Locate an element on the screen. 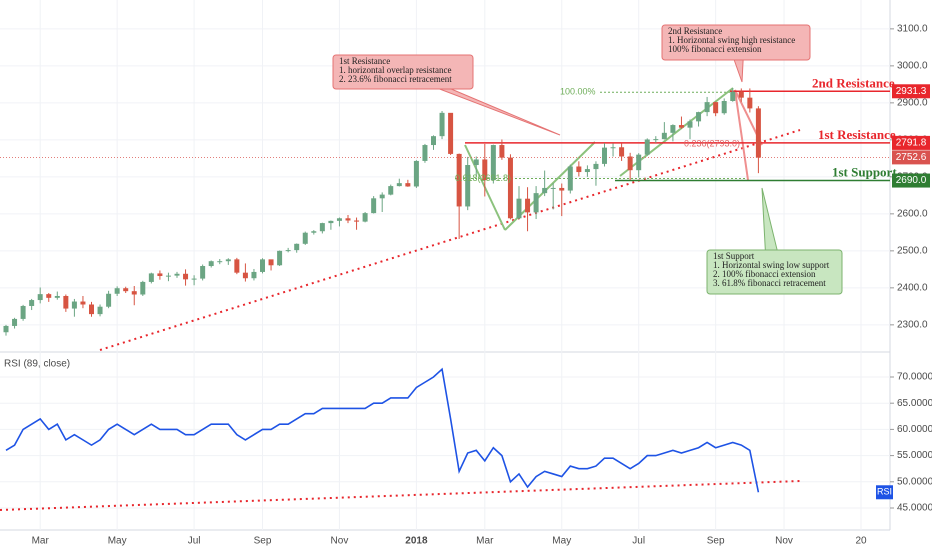  fib-label: 100.00% is located at coordinates (578, 92).